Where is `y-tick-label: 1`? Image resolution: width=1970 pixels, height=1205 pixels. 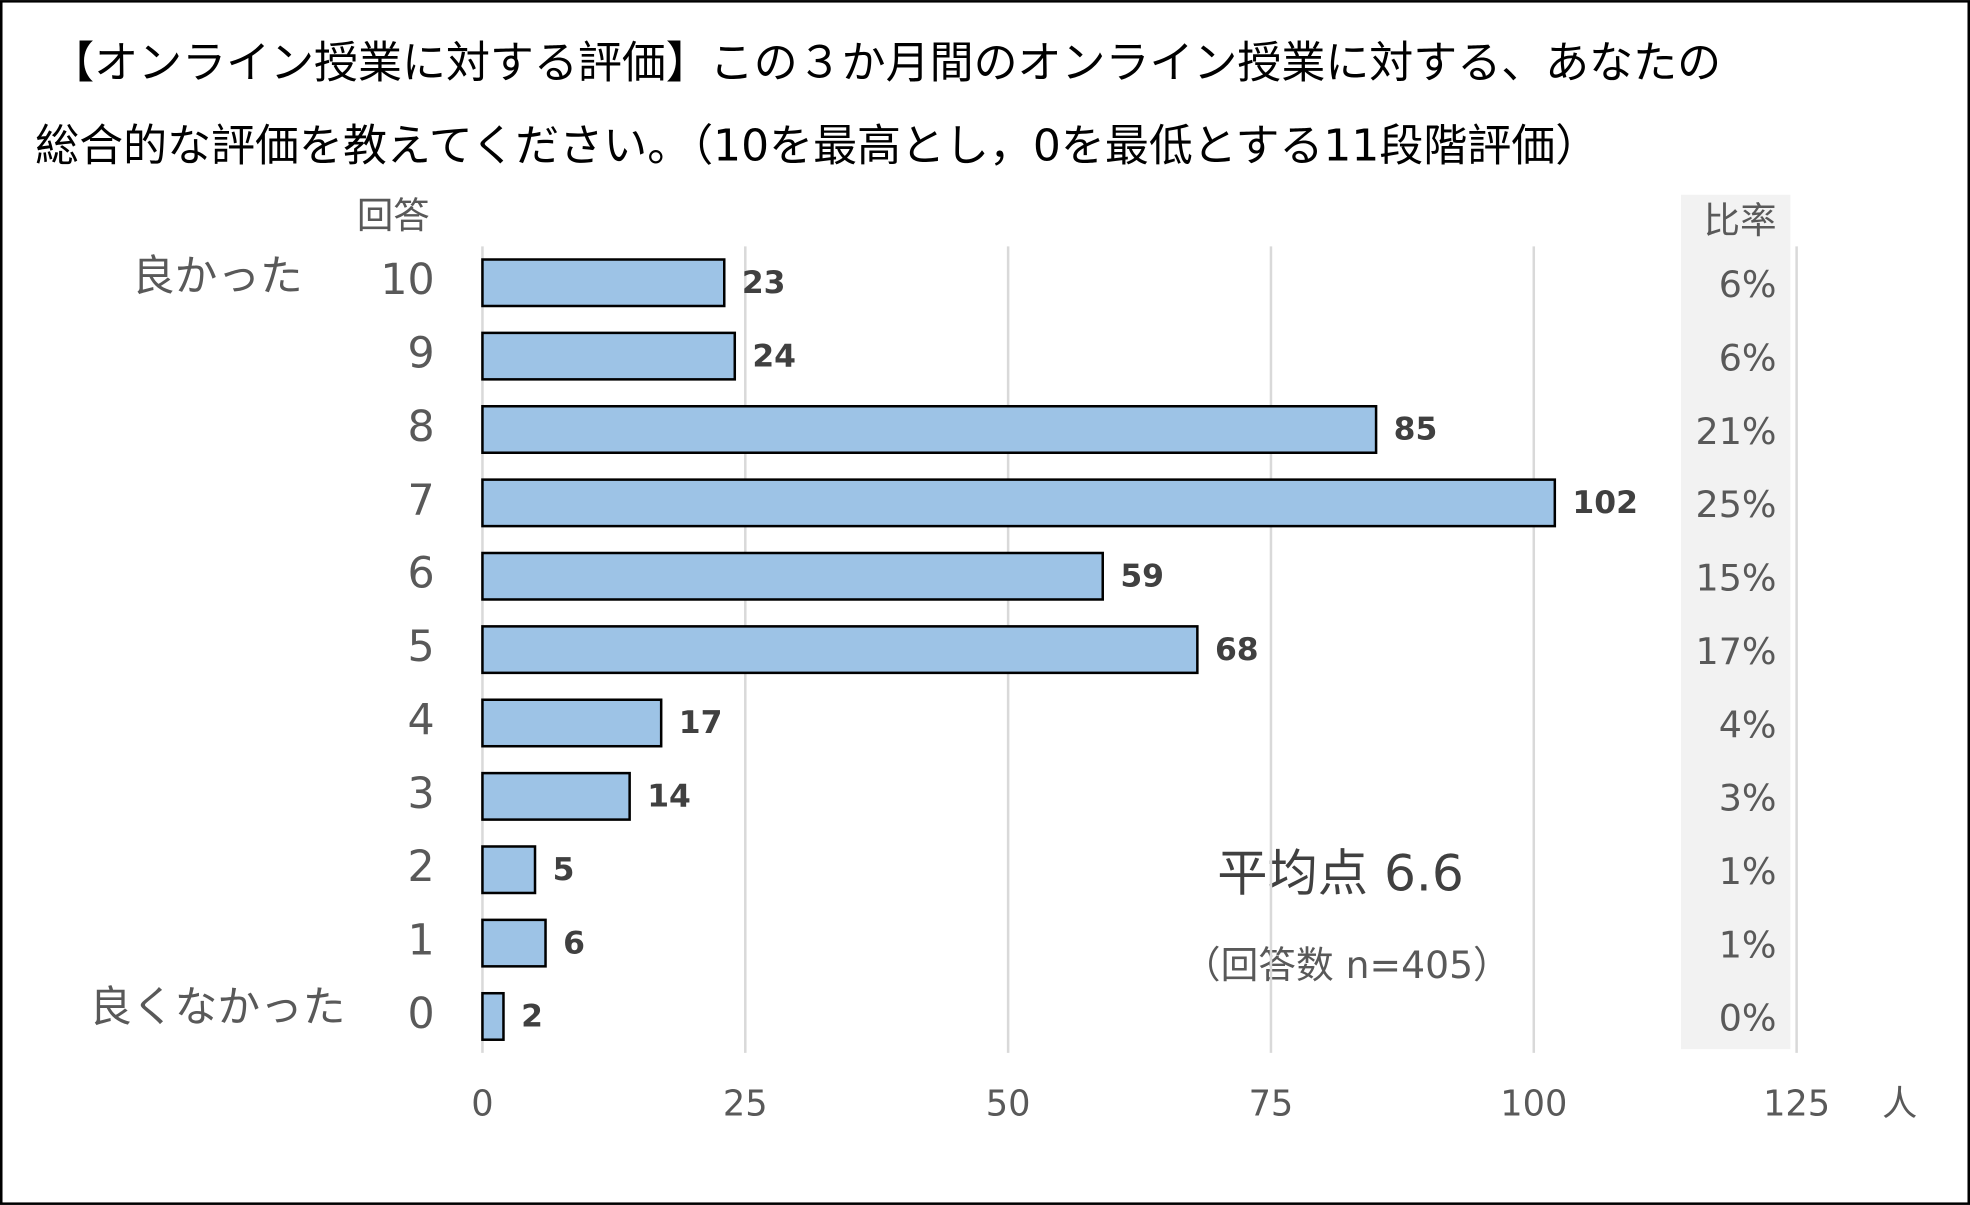
y-tick-label: 1 is located at coordinates (421, 941).